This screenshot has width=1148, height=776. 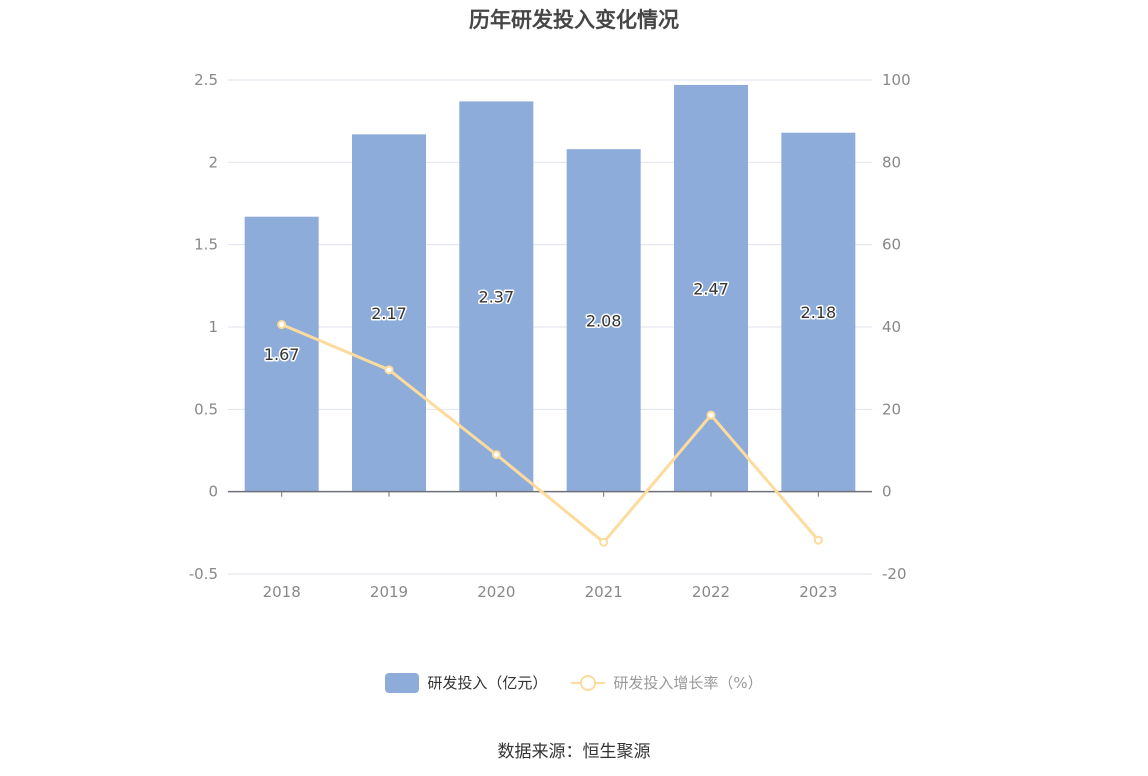 I want to click on line-series, so click(x=550, y=433).